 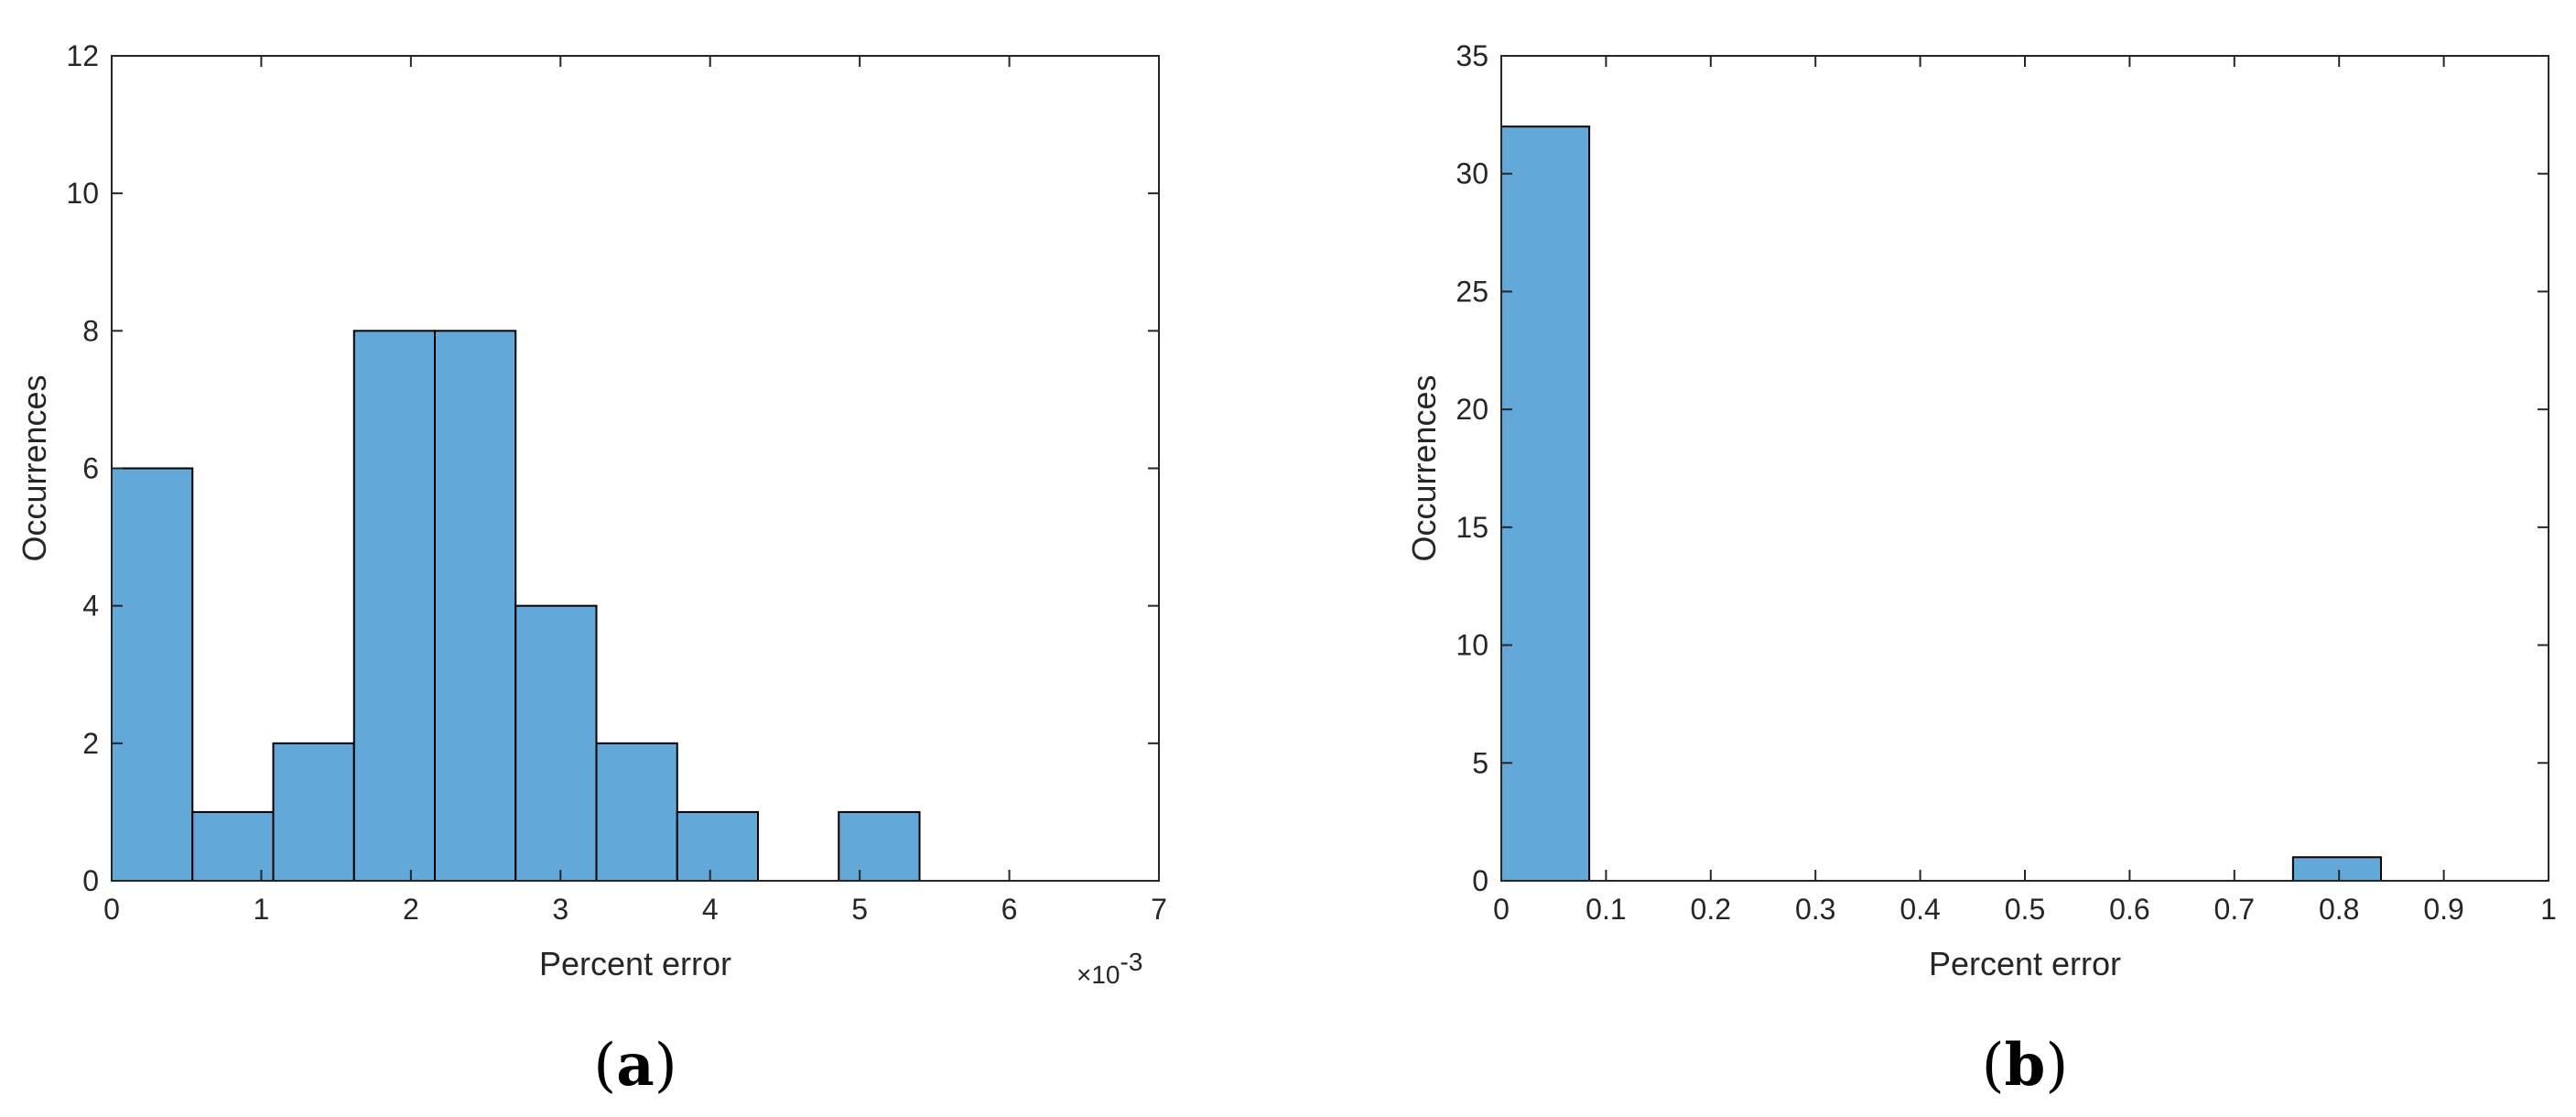 What do you see at coordinates (711, 909) in the screenshot?
I see `x-tick-label: 4` at bounding box center [711, 909].